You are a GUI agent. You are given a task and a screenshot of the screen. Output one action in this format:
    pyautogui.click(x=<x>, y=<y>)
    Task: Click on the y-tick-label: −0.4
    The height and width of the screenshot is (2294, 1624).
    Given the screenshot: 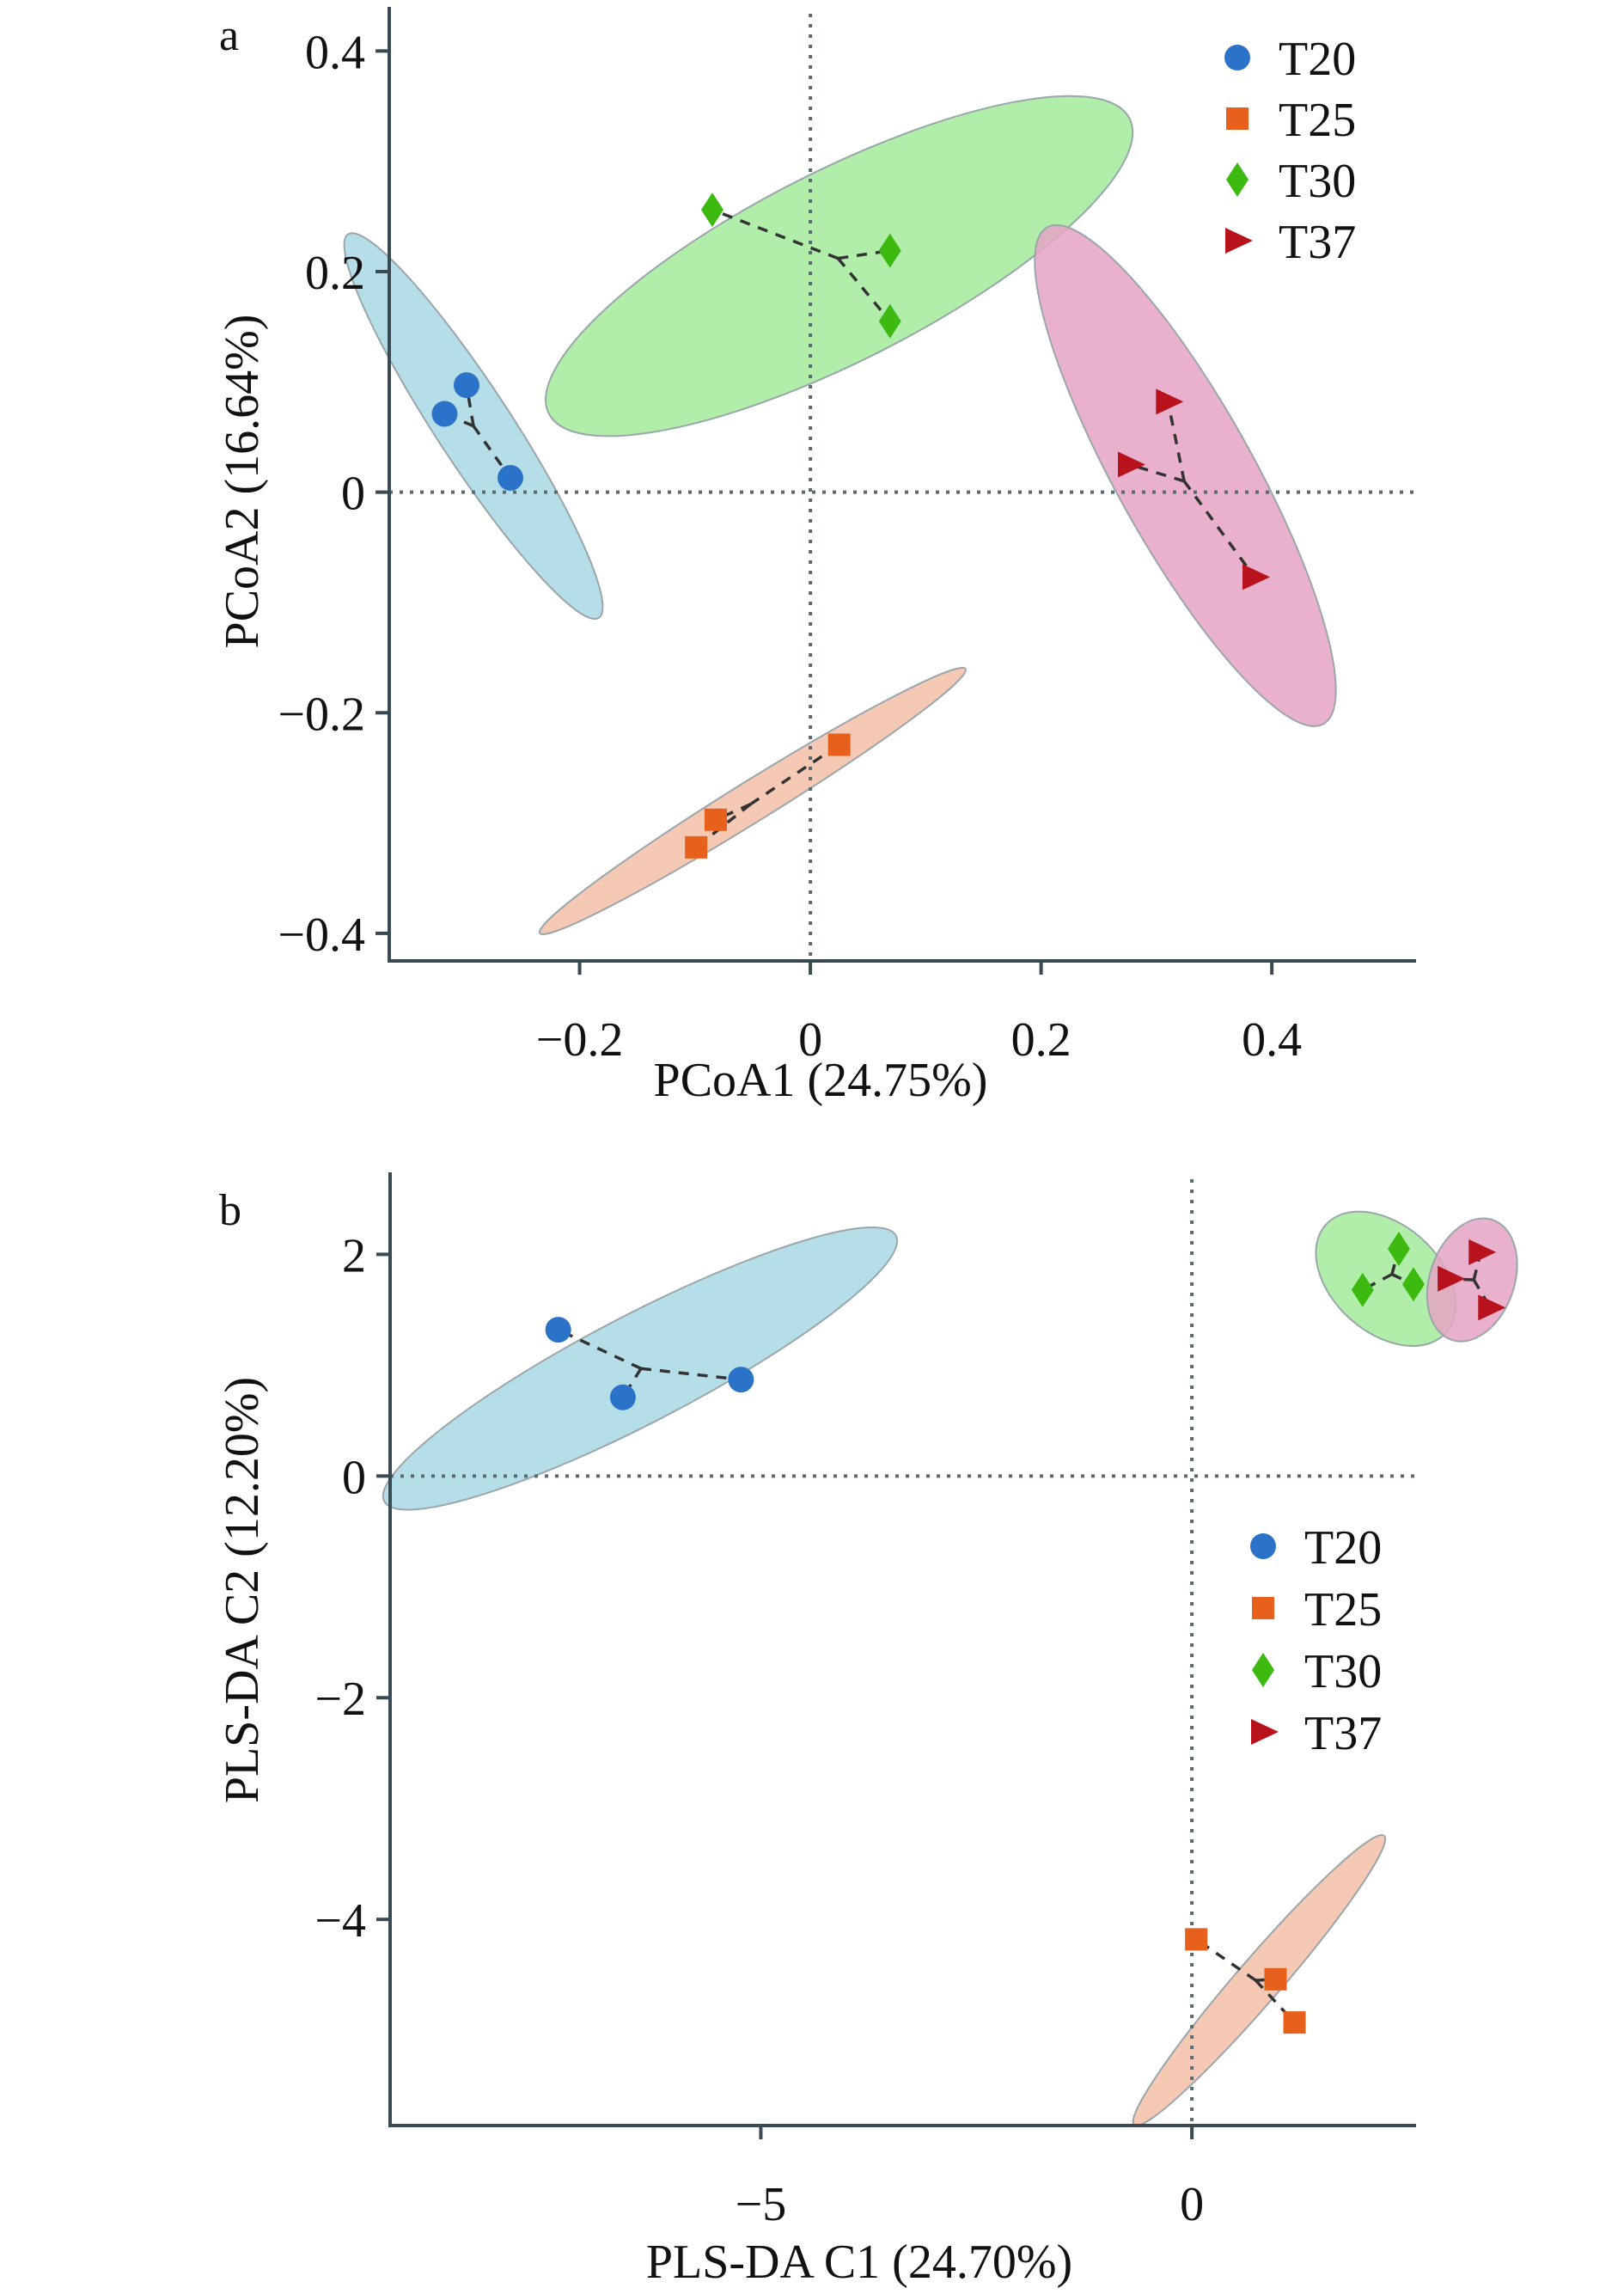 What is the action you would take?
    pyautogui.click(x=321, y=935)
    